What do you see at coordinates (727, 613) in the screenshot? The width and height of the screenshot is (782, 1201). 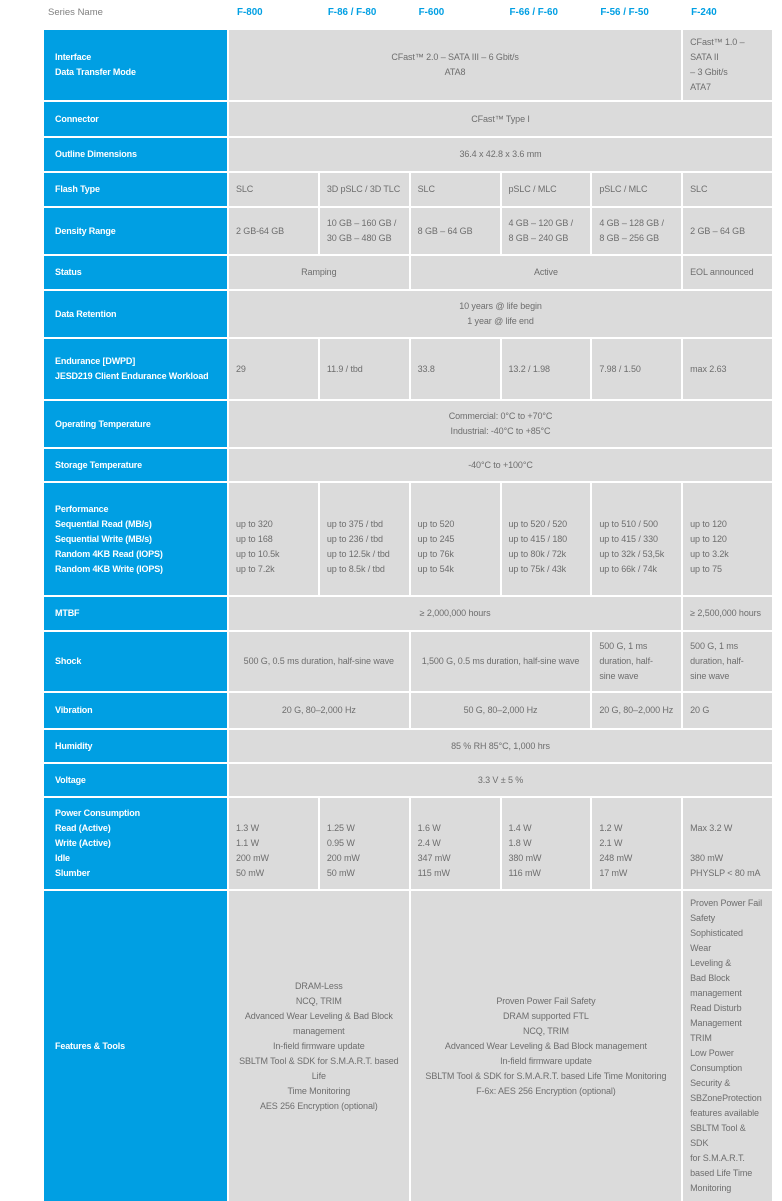 I see `spec-cell: ≥ 2,500,000 hours` at bounding box center [727, 613].